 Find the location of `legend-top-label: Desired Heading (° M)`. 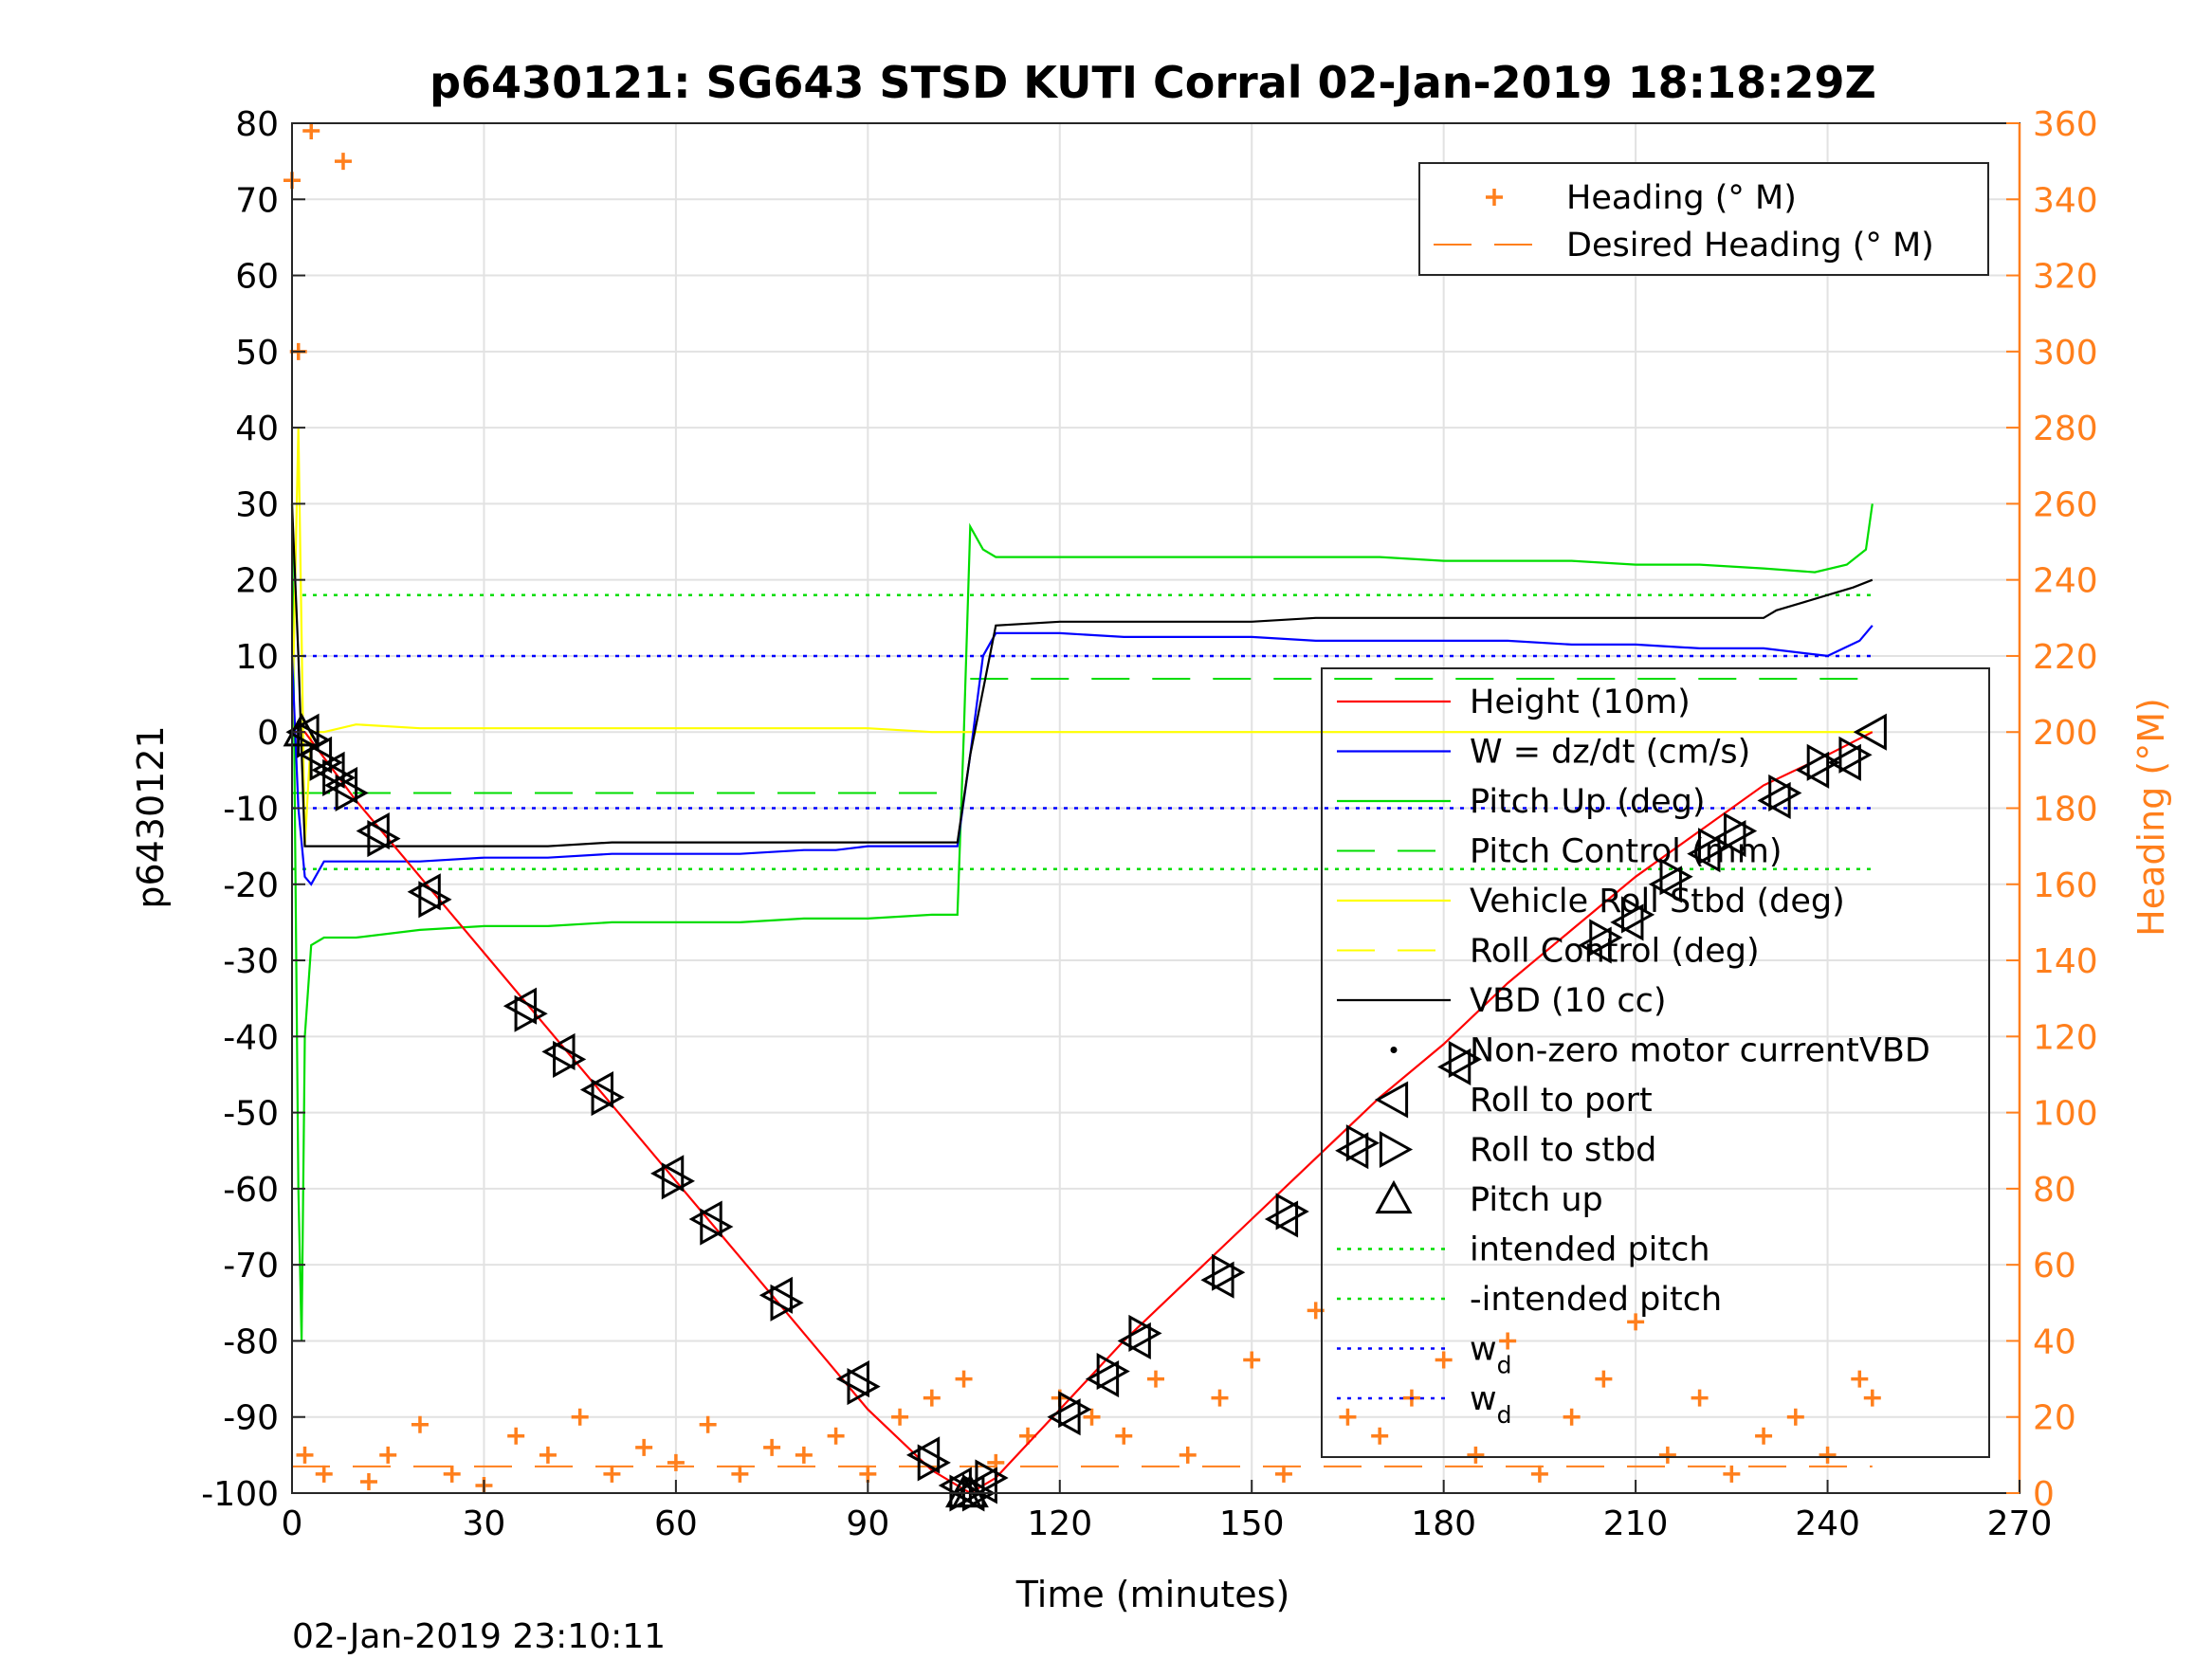

legend-top-label: Desired Heading (° M) is located at coordinates (1750, 245).